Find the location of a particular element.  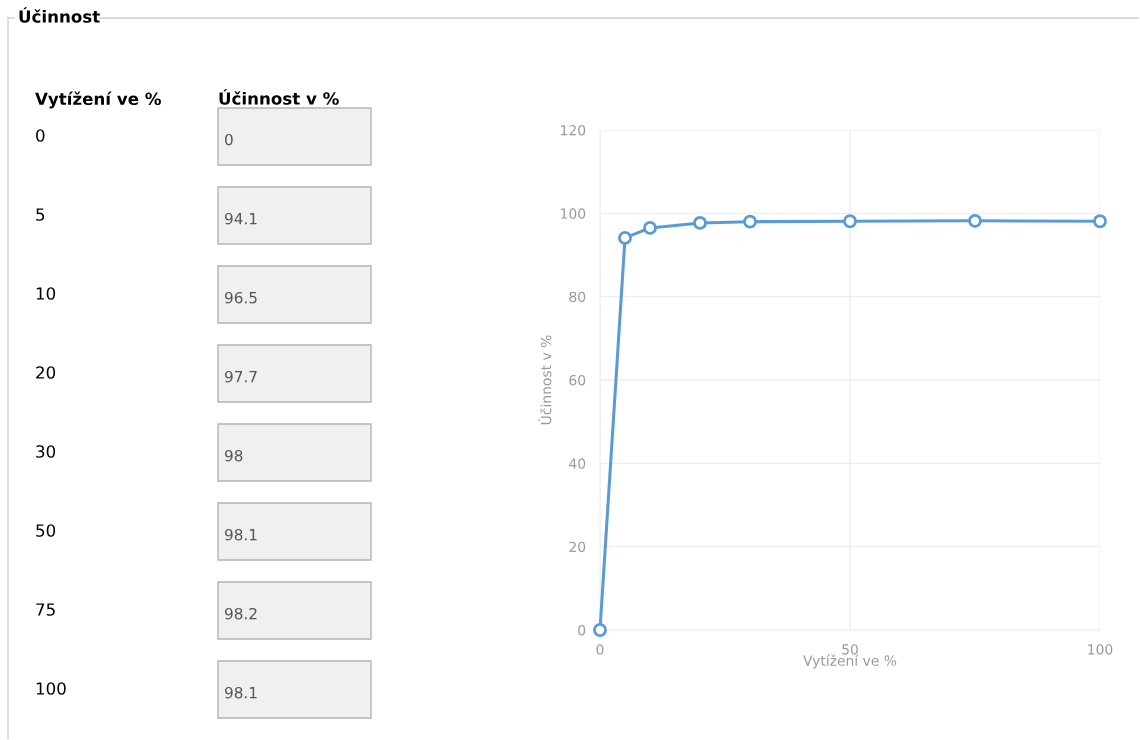

x-tick-label: 50 is located at coordinates (850, 649).